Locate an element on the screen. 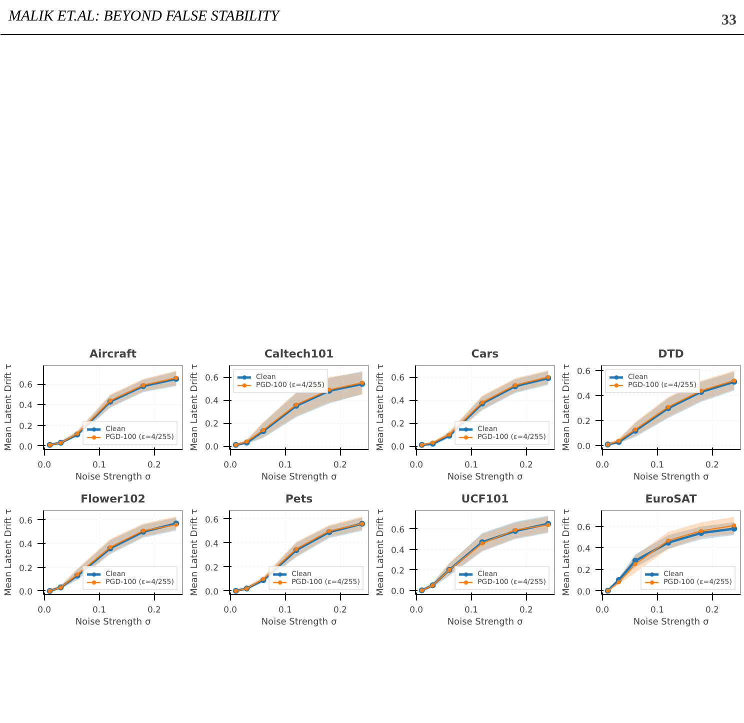  chart-title: Pets is located at coordinates (299, 499).